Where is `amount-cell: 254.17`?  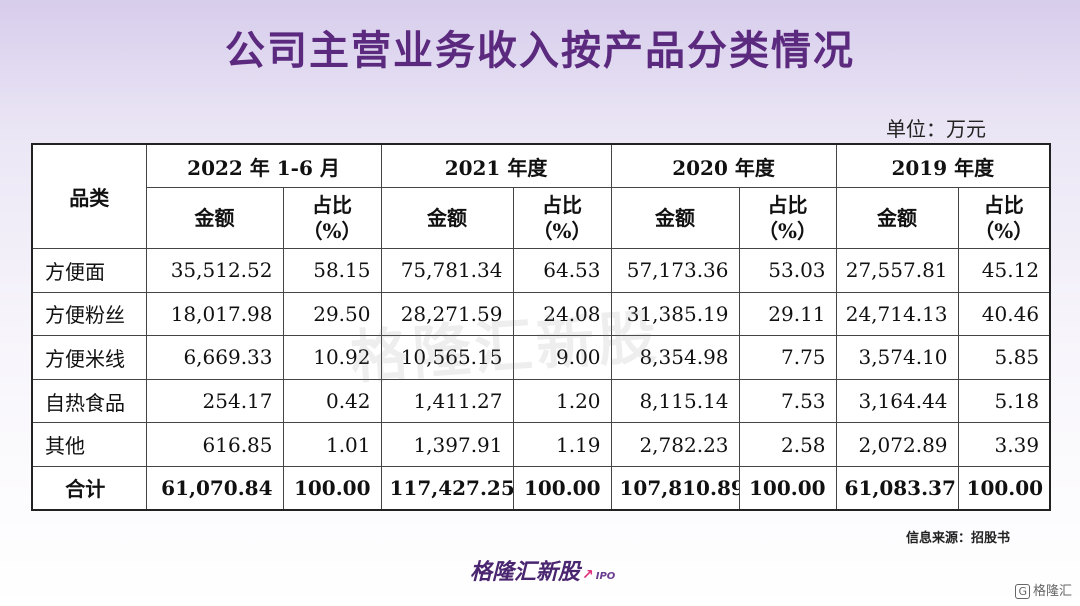 amount-cell: 254.17 is located at coordinates (214, 401).